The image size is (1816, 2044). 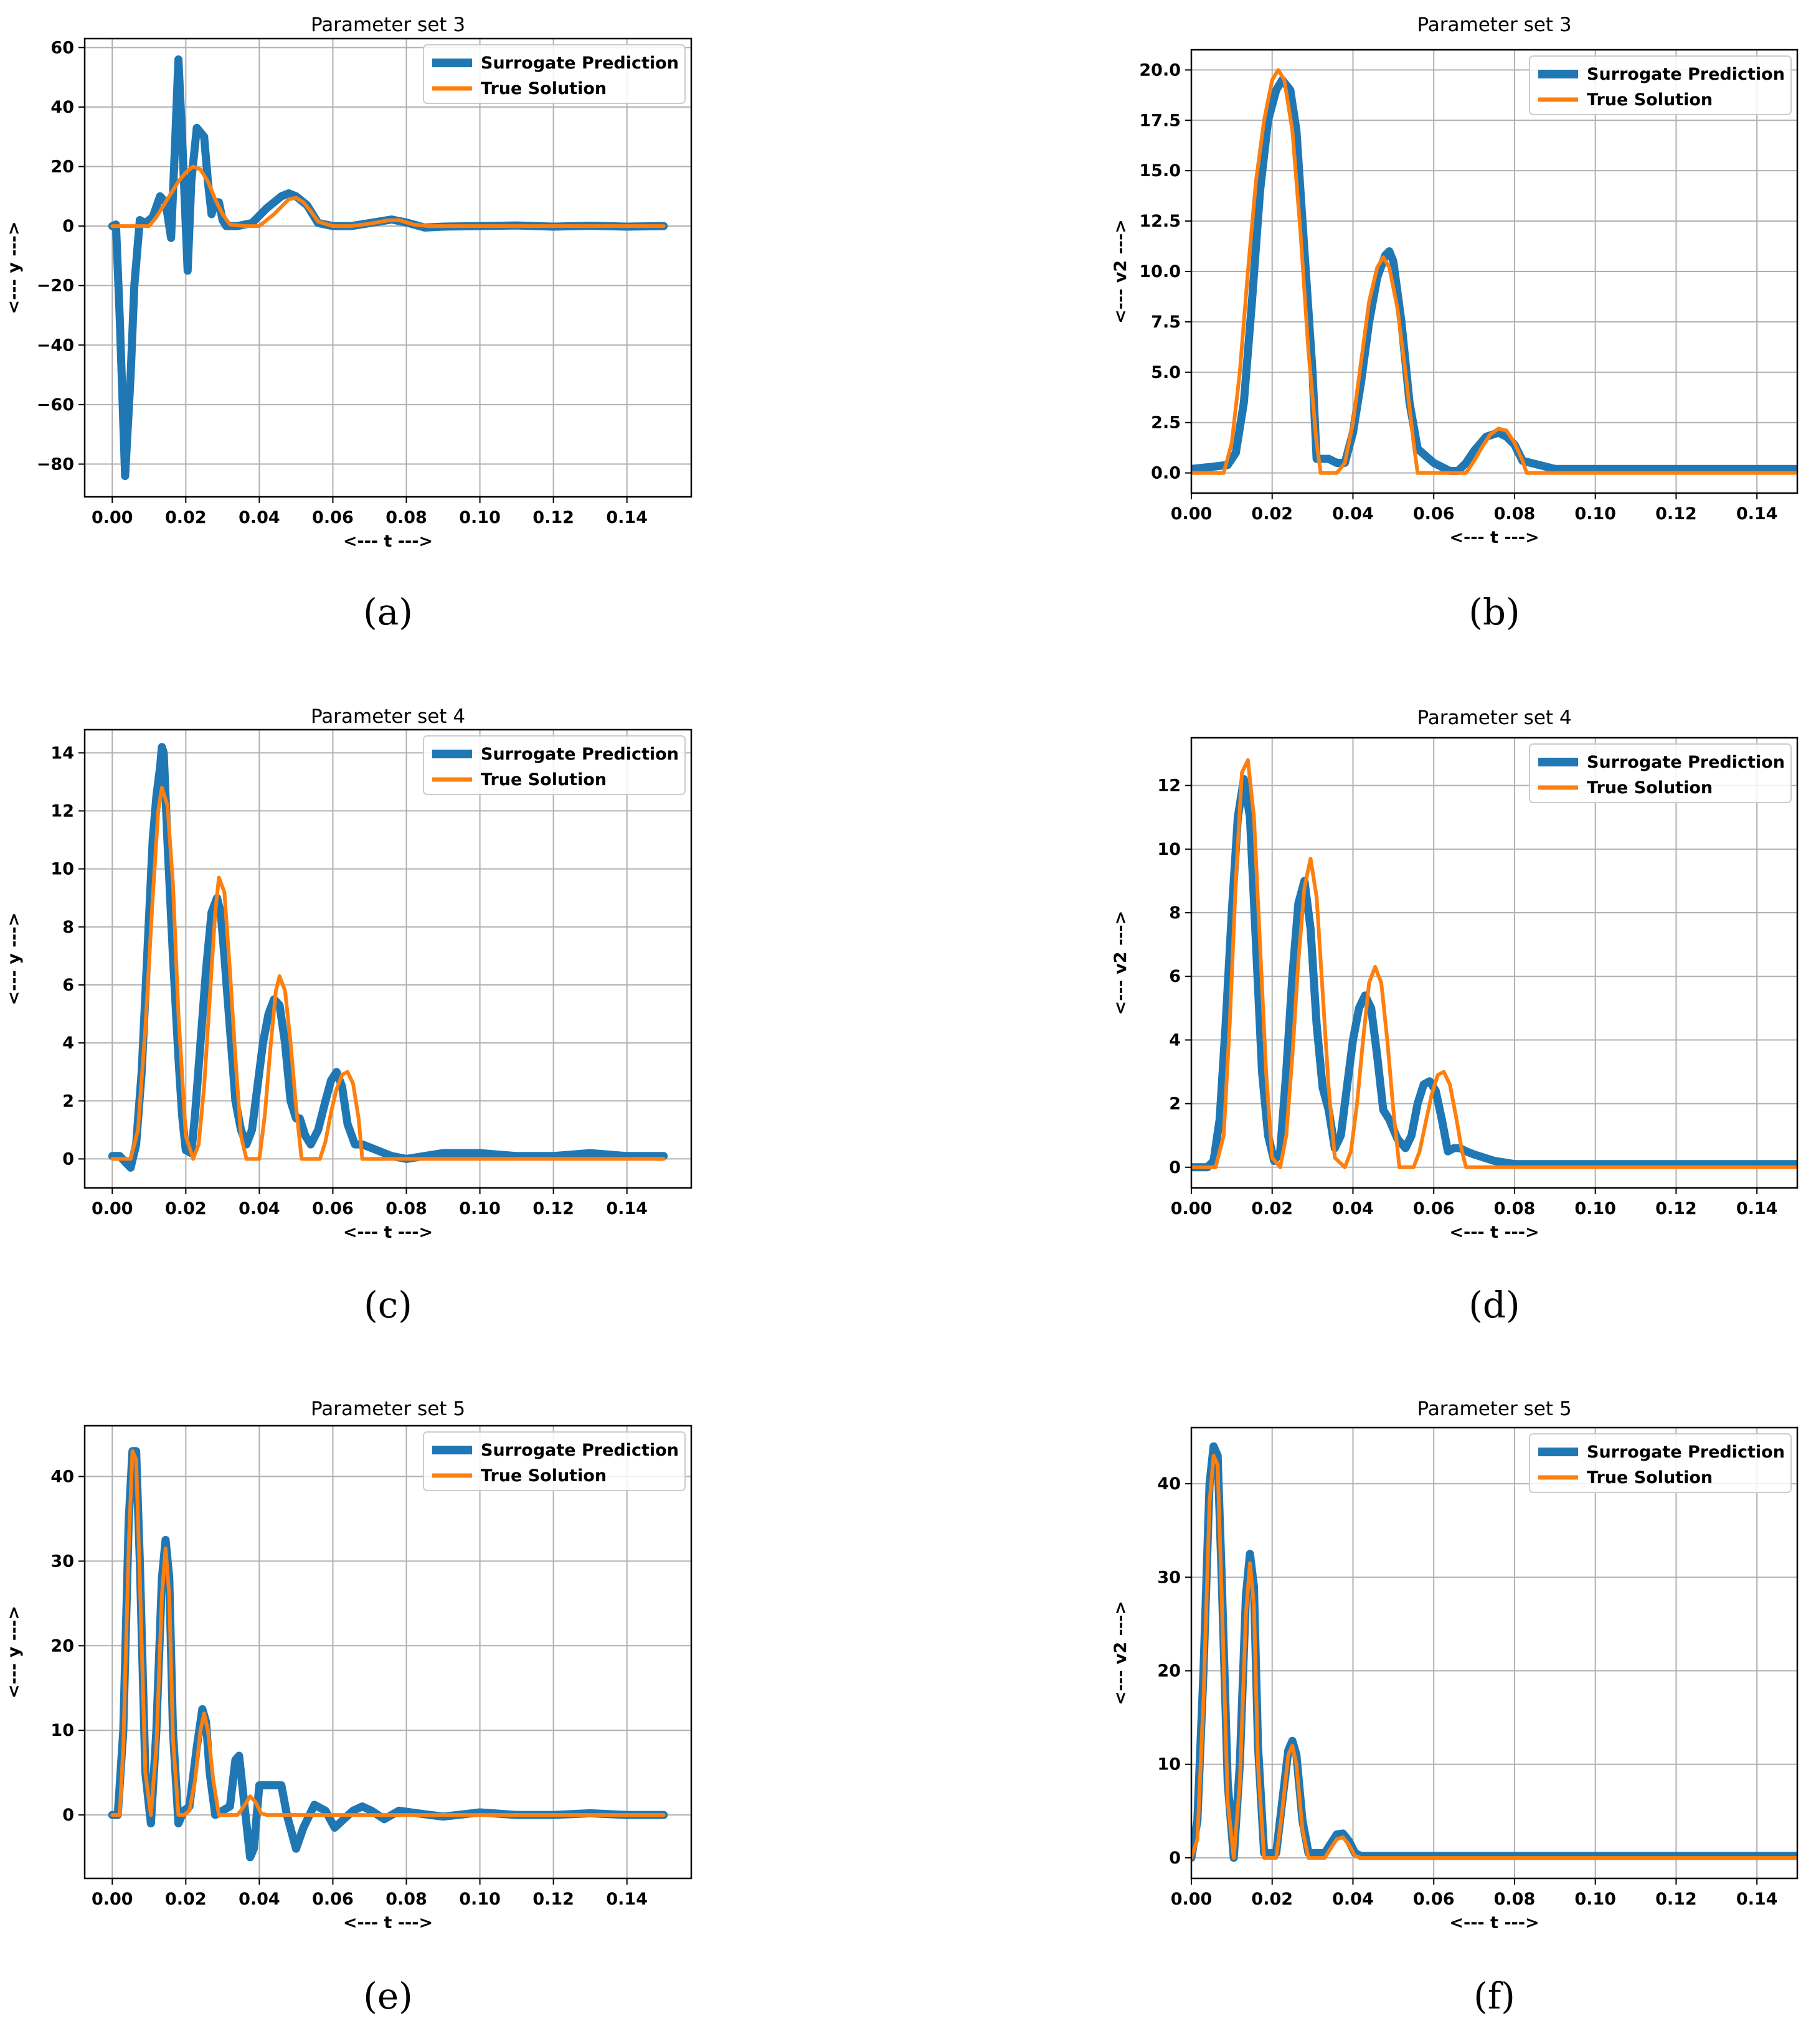 I want to click on y-tick-label: 17.5, so click(x=1160, y=121).